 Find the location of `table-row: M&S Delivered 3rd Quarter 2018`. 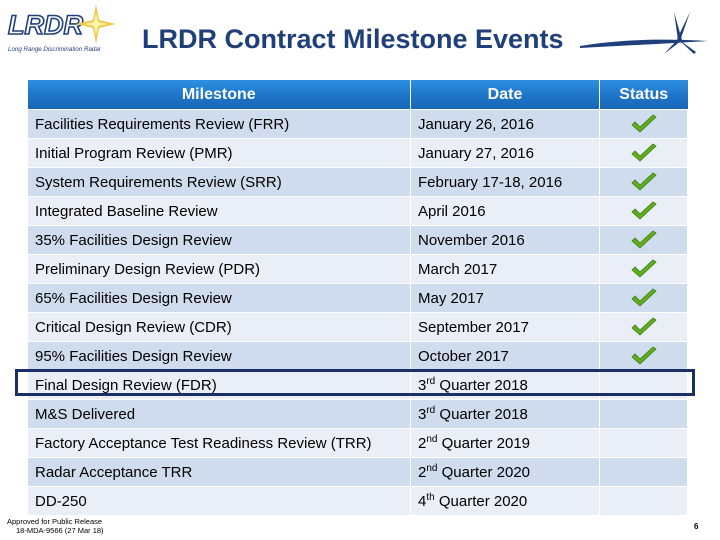

table-row: M&S Delivered 3rd Quarter 2018 is located at coordinates (357, 414).